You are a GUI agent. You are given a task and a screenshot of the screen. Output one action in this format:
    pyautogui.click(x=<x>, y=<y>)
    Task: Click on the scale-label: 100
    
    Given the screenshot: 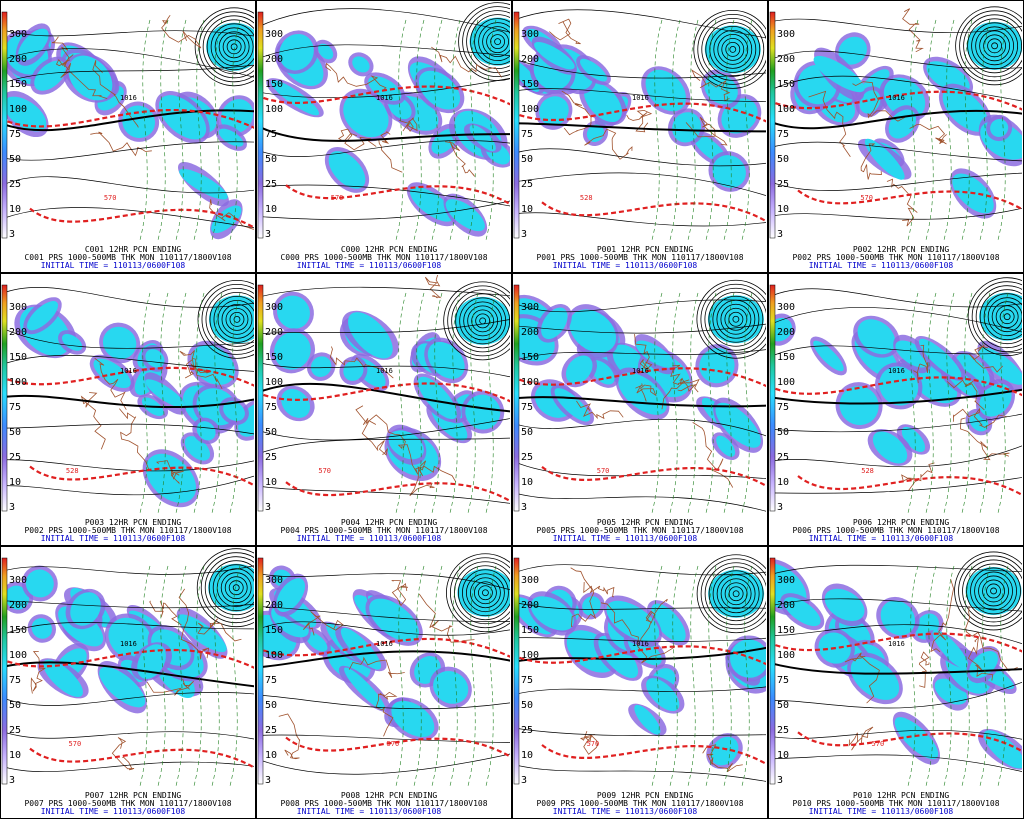 What is the action you would take?
    pyautogui.click(x=18, y=109)
    